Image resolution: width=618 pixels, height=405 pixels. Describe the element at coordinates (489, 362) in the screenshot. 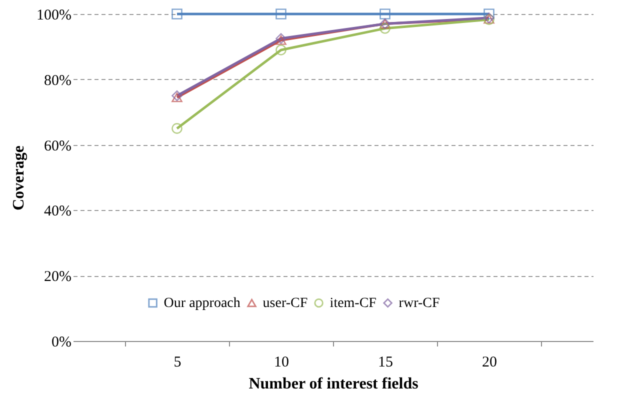

I see `x-tick-label: 20` at that location.